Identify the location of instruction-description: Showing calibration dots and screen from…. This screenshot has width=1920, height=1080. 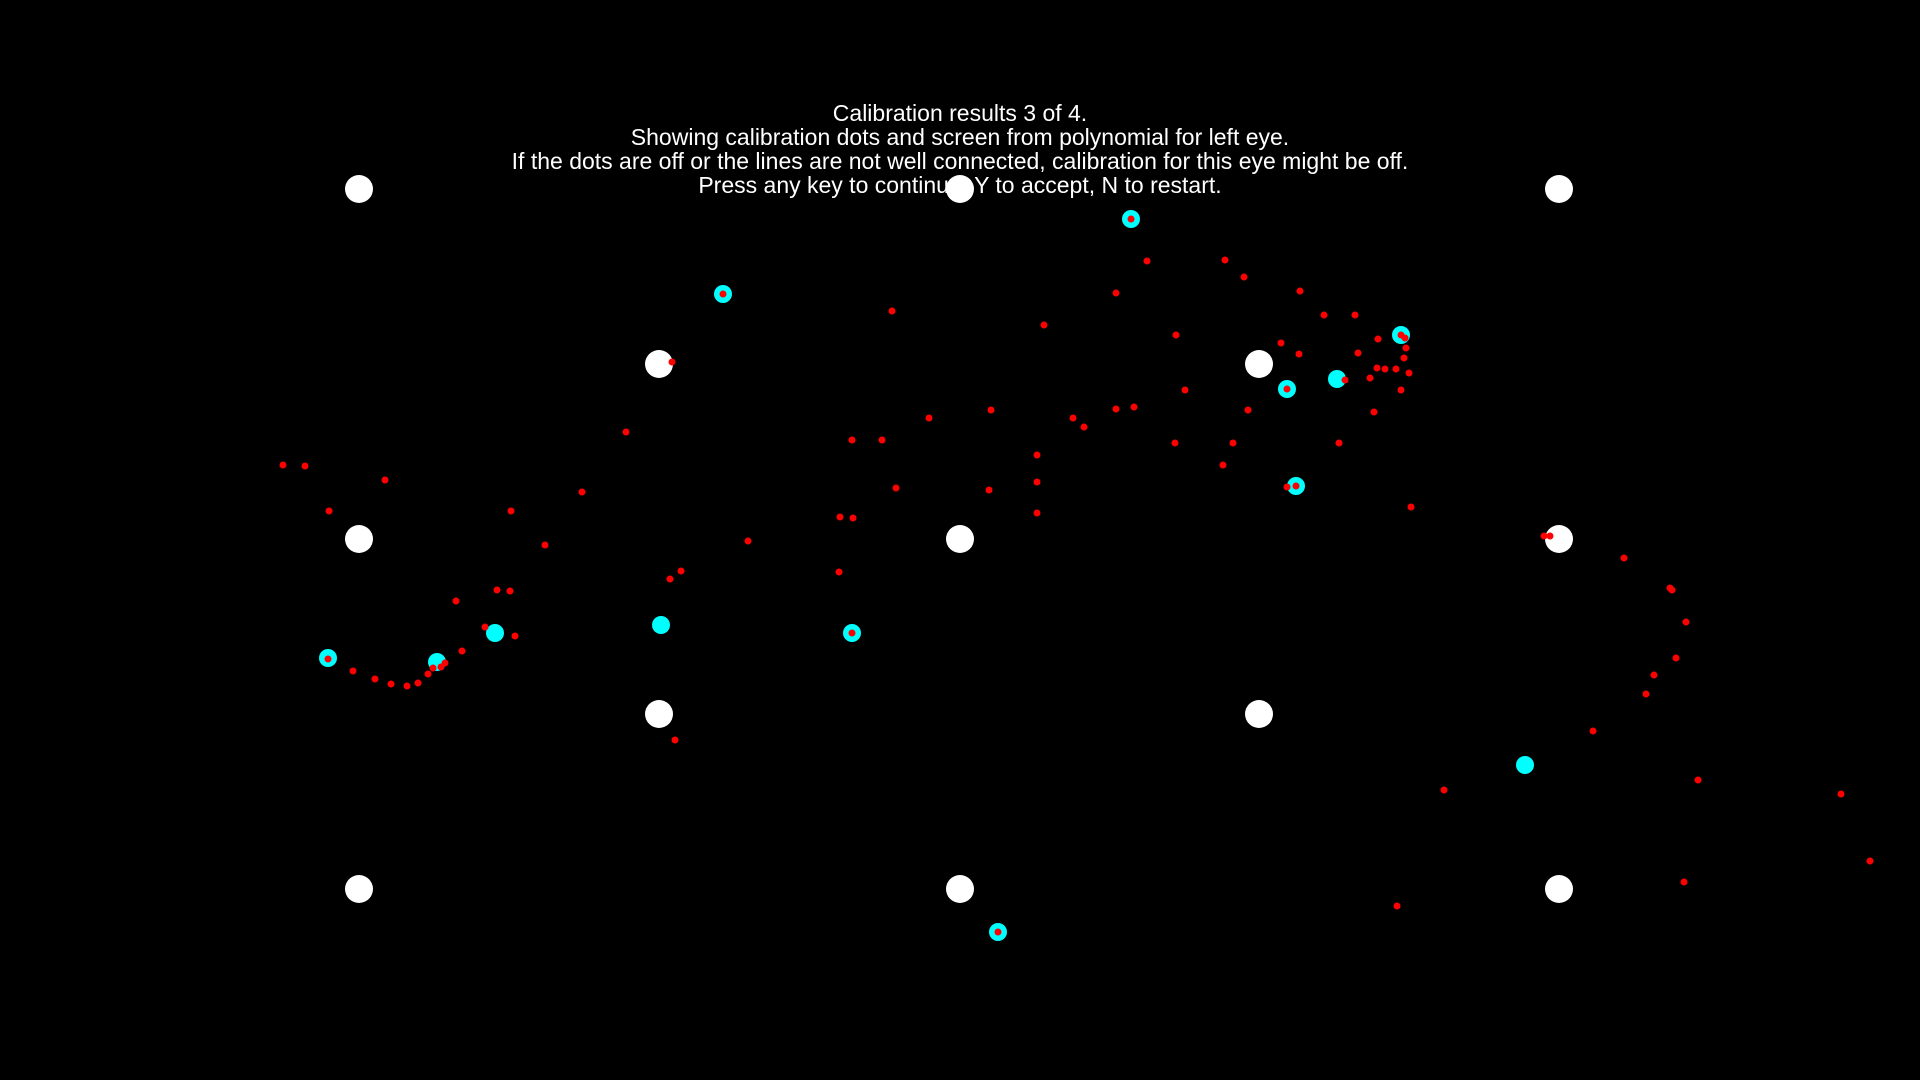
(960, 137).